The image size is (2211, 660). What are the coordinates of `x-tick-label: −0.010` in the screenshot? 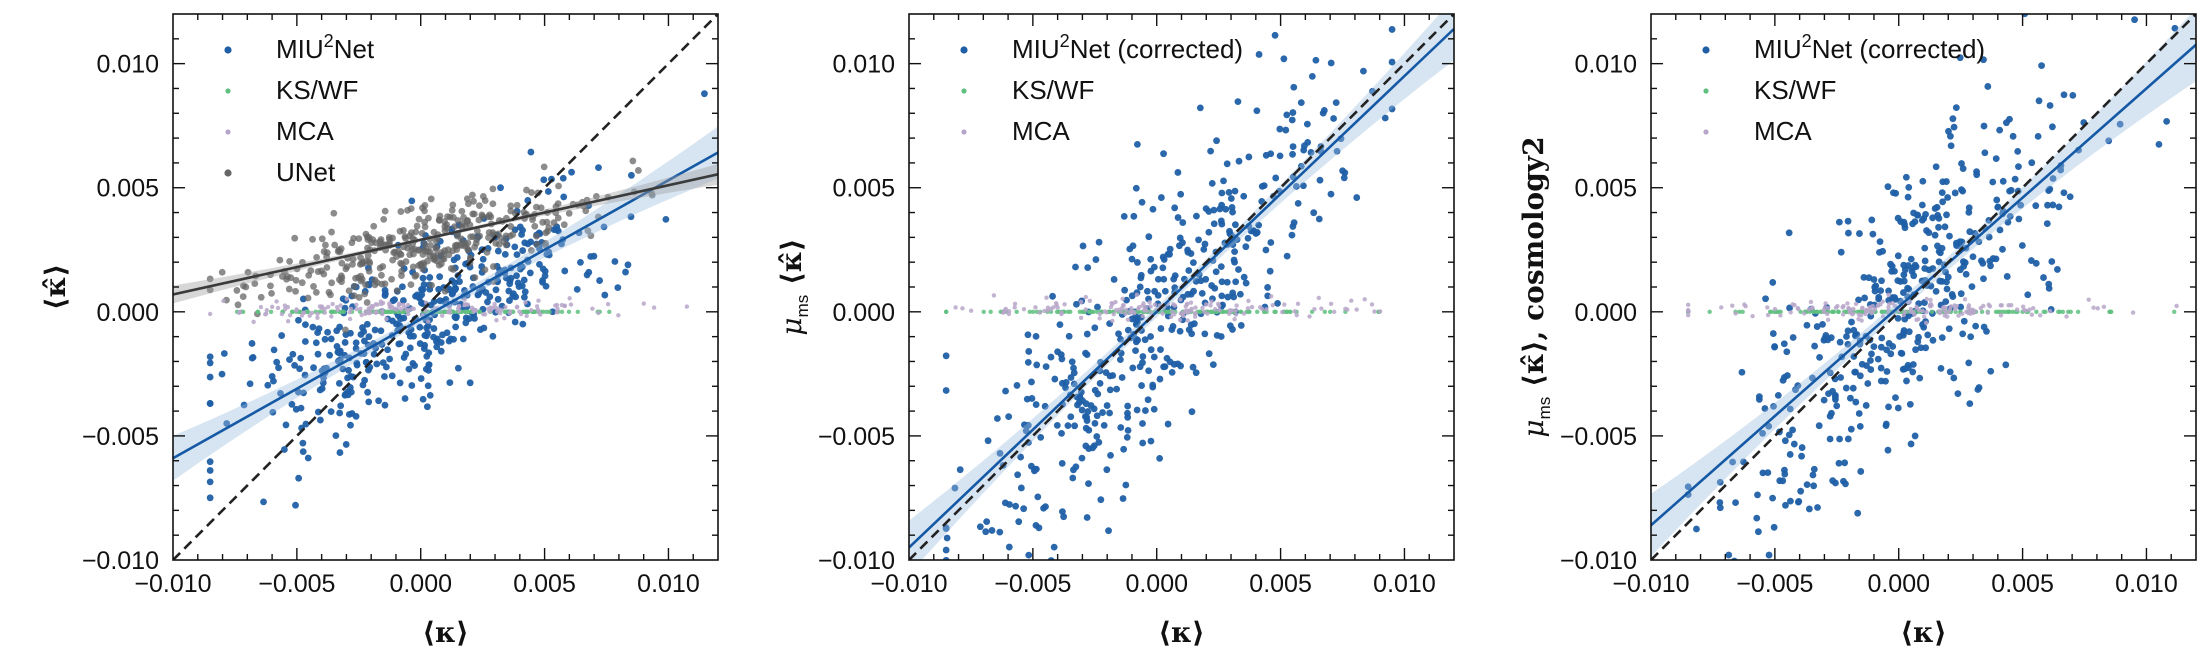 It's located at (908, 584).